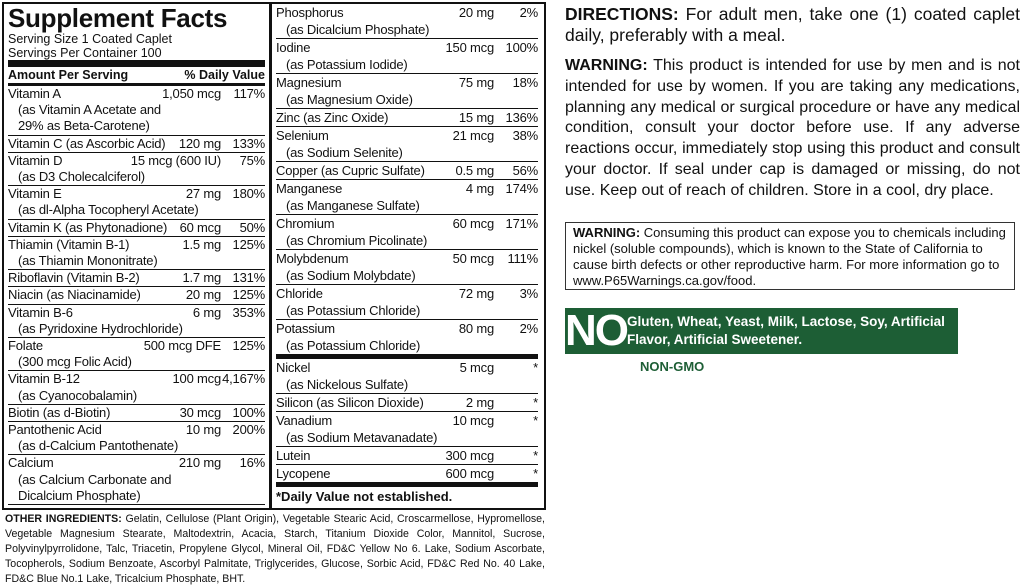  What do you see at coordinates (137, 413) in the screenshot?
I see `nutrient-row: Biotin (as d-Biotin) 30 mcg 100%` at bounding box center [137, 413].